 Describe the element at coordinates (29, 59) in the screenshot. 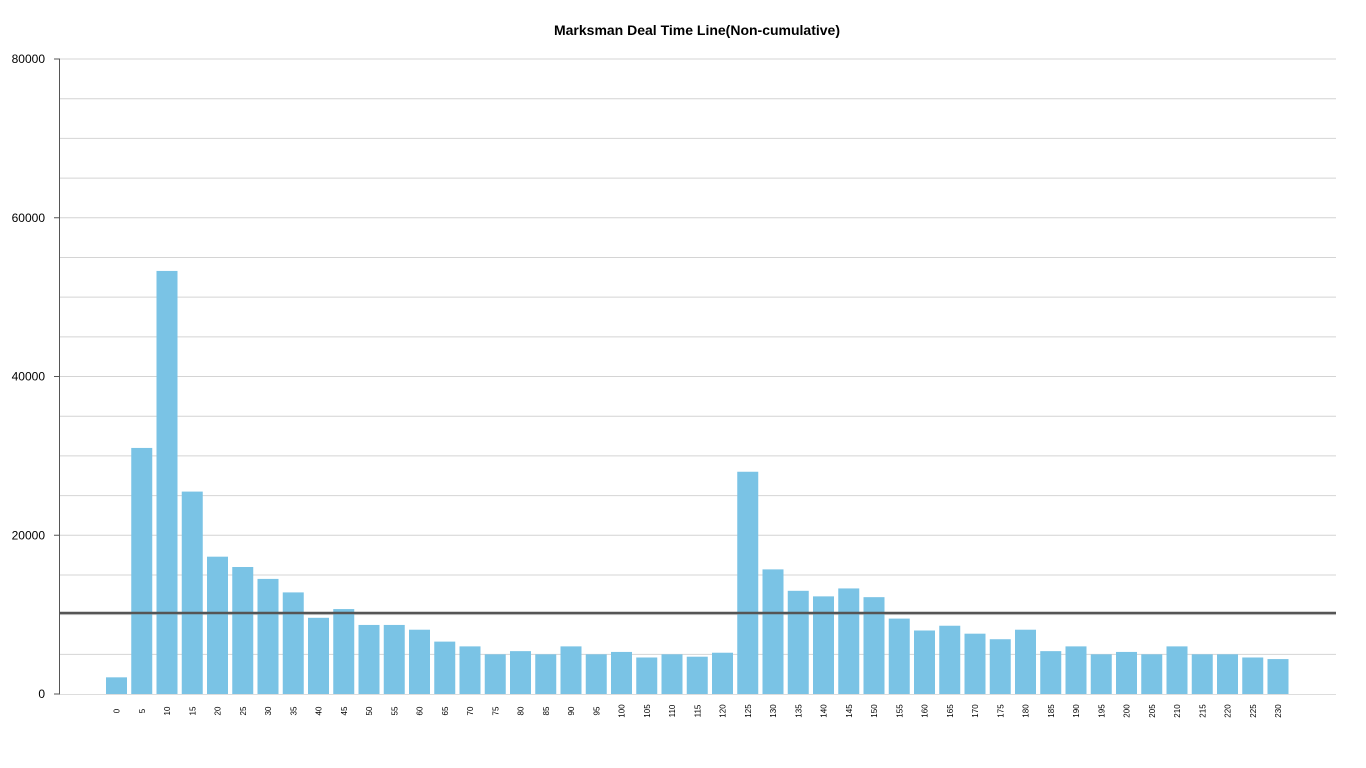

I see `y-tick-label: 80000` at that location.